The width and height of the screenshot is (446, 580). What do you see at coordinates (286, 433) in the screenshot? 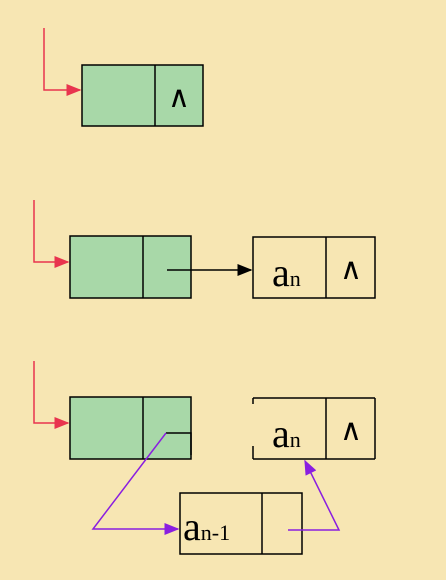
I see `node-an-3-label: an` at bounding box center [286, 433].